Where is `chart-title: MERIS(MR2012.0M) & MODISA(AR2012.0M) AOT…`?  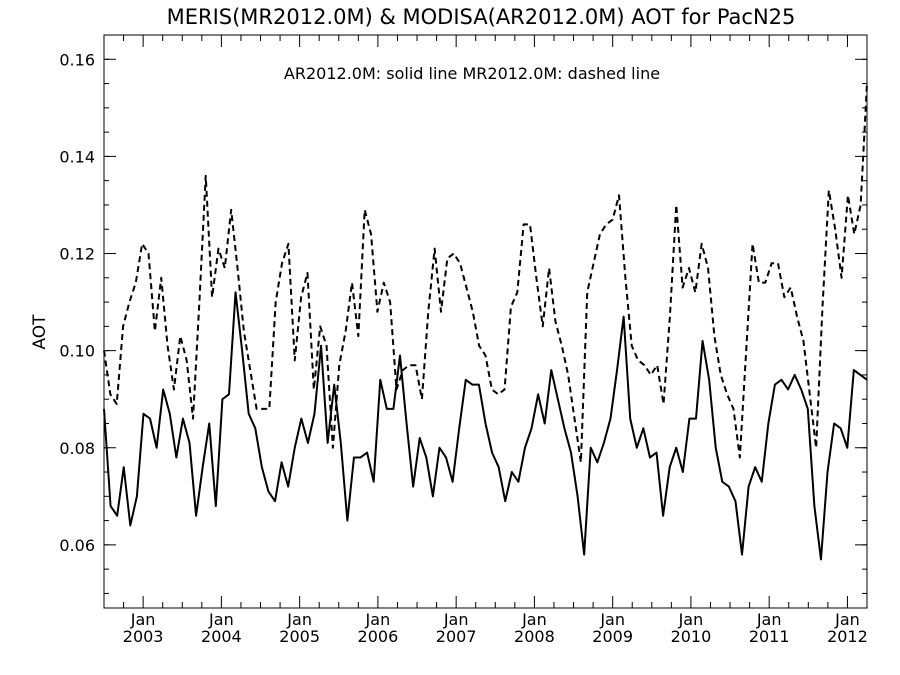
chart-title: MERIS(MR2012.0M) & MODISA(AR2012.0M) AOT… is located at coordinates (481, 17).